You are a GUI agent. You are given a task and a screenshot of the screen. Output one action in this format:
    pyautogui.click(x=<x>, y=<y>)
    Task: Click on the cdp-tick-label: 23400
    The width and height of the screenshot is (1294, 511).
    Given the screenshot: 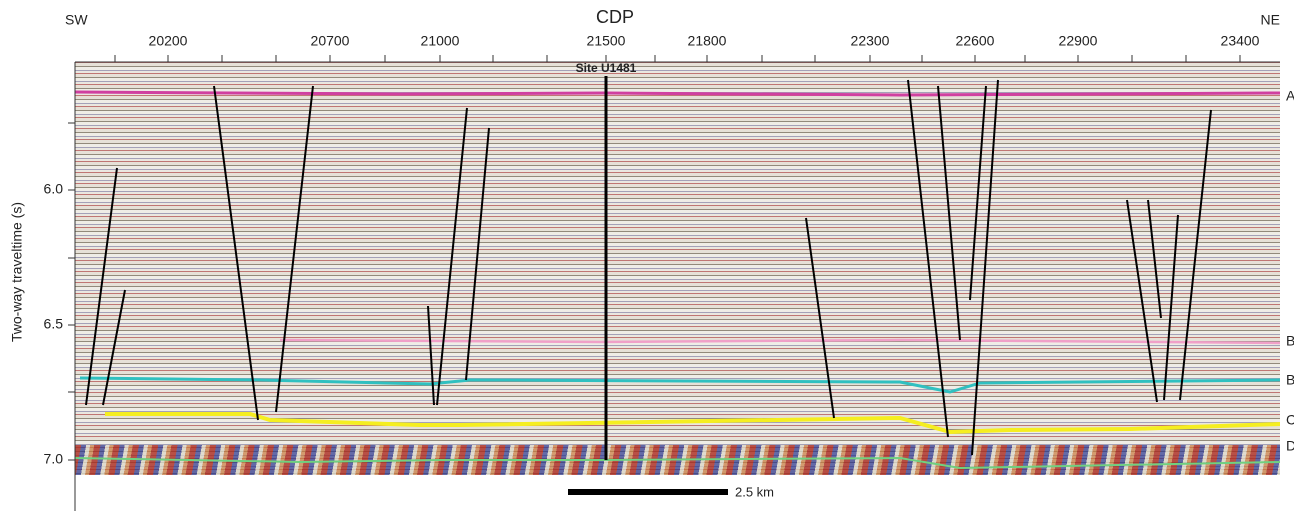 What is the action you would take?
    pyautogui.click(x=1240, y=41)
    